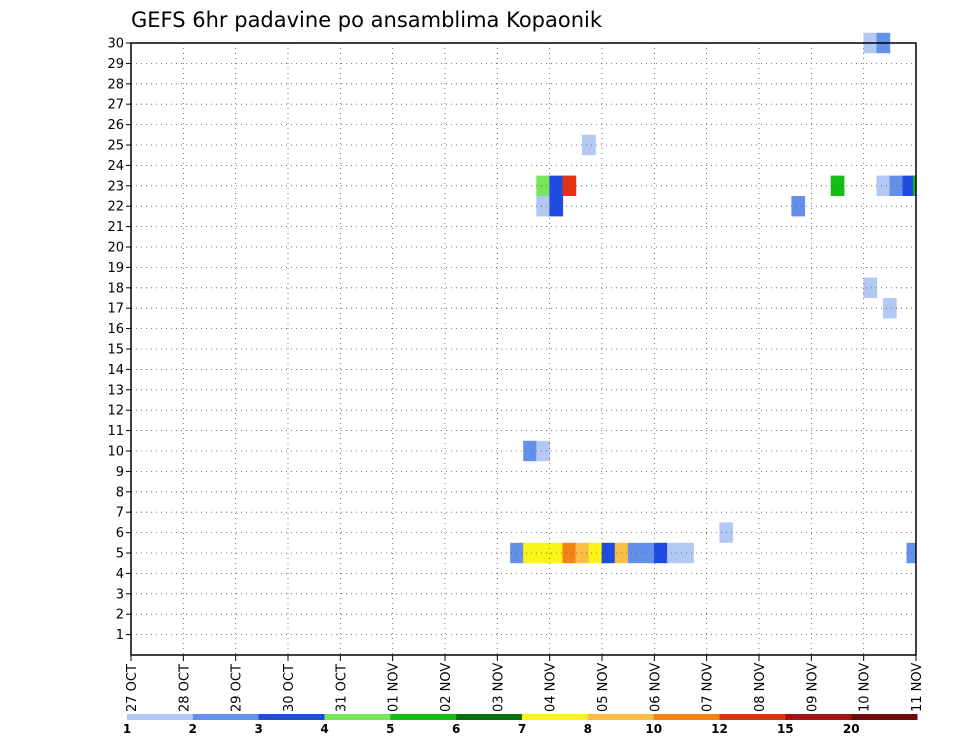  What do you see at coordinates (115, 390) in the screenshot?
I see `y-tick-label: 13` at bounding box center [115, 390].